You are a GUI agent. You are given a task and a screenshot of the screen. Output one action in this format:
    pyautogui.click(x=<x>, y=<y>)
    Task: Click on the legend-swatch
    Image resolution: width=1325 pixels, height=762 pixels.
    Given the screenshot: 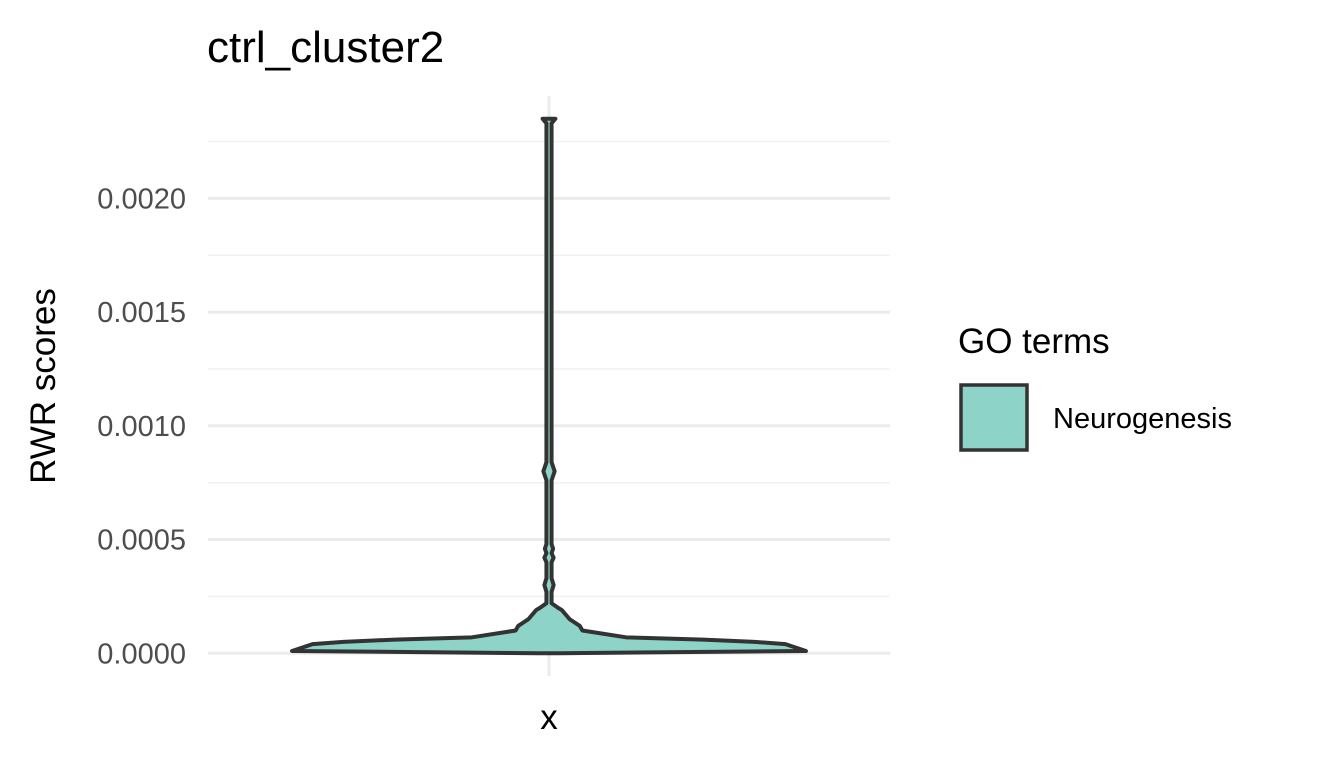 What is the action you would take?
    pyautogui.click(x=994, y=417)
    